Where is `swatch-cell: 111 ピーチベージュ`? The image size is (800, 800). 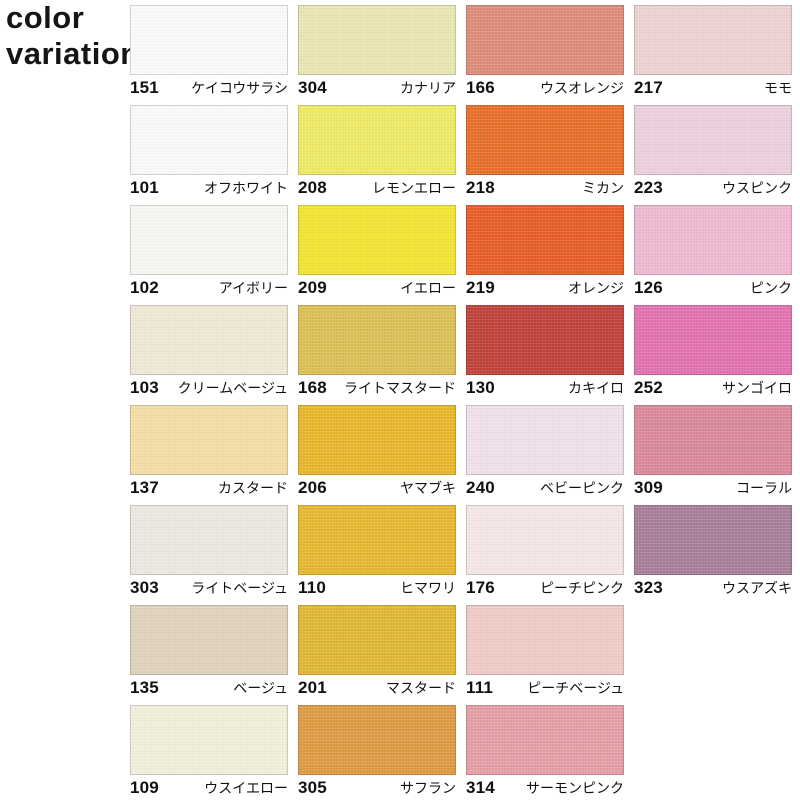 swatch-cell: 111 ピーチベージュ is located at coordinates (545, 651).